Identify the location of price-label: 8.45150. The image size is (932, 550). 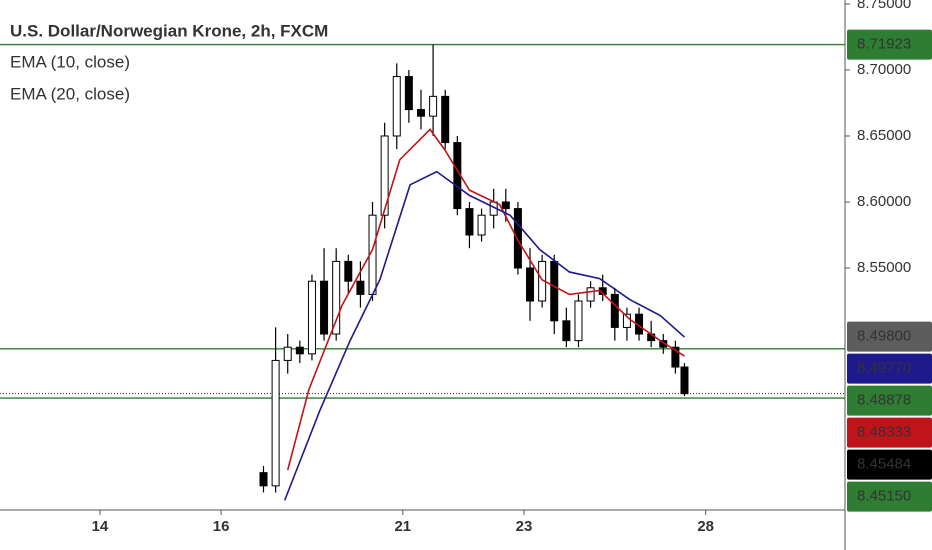
(884, 496).